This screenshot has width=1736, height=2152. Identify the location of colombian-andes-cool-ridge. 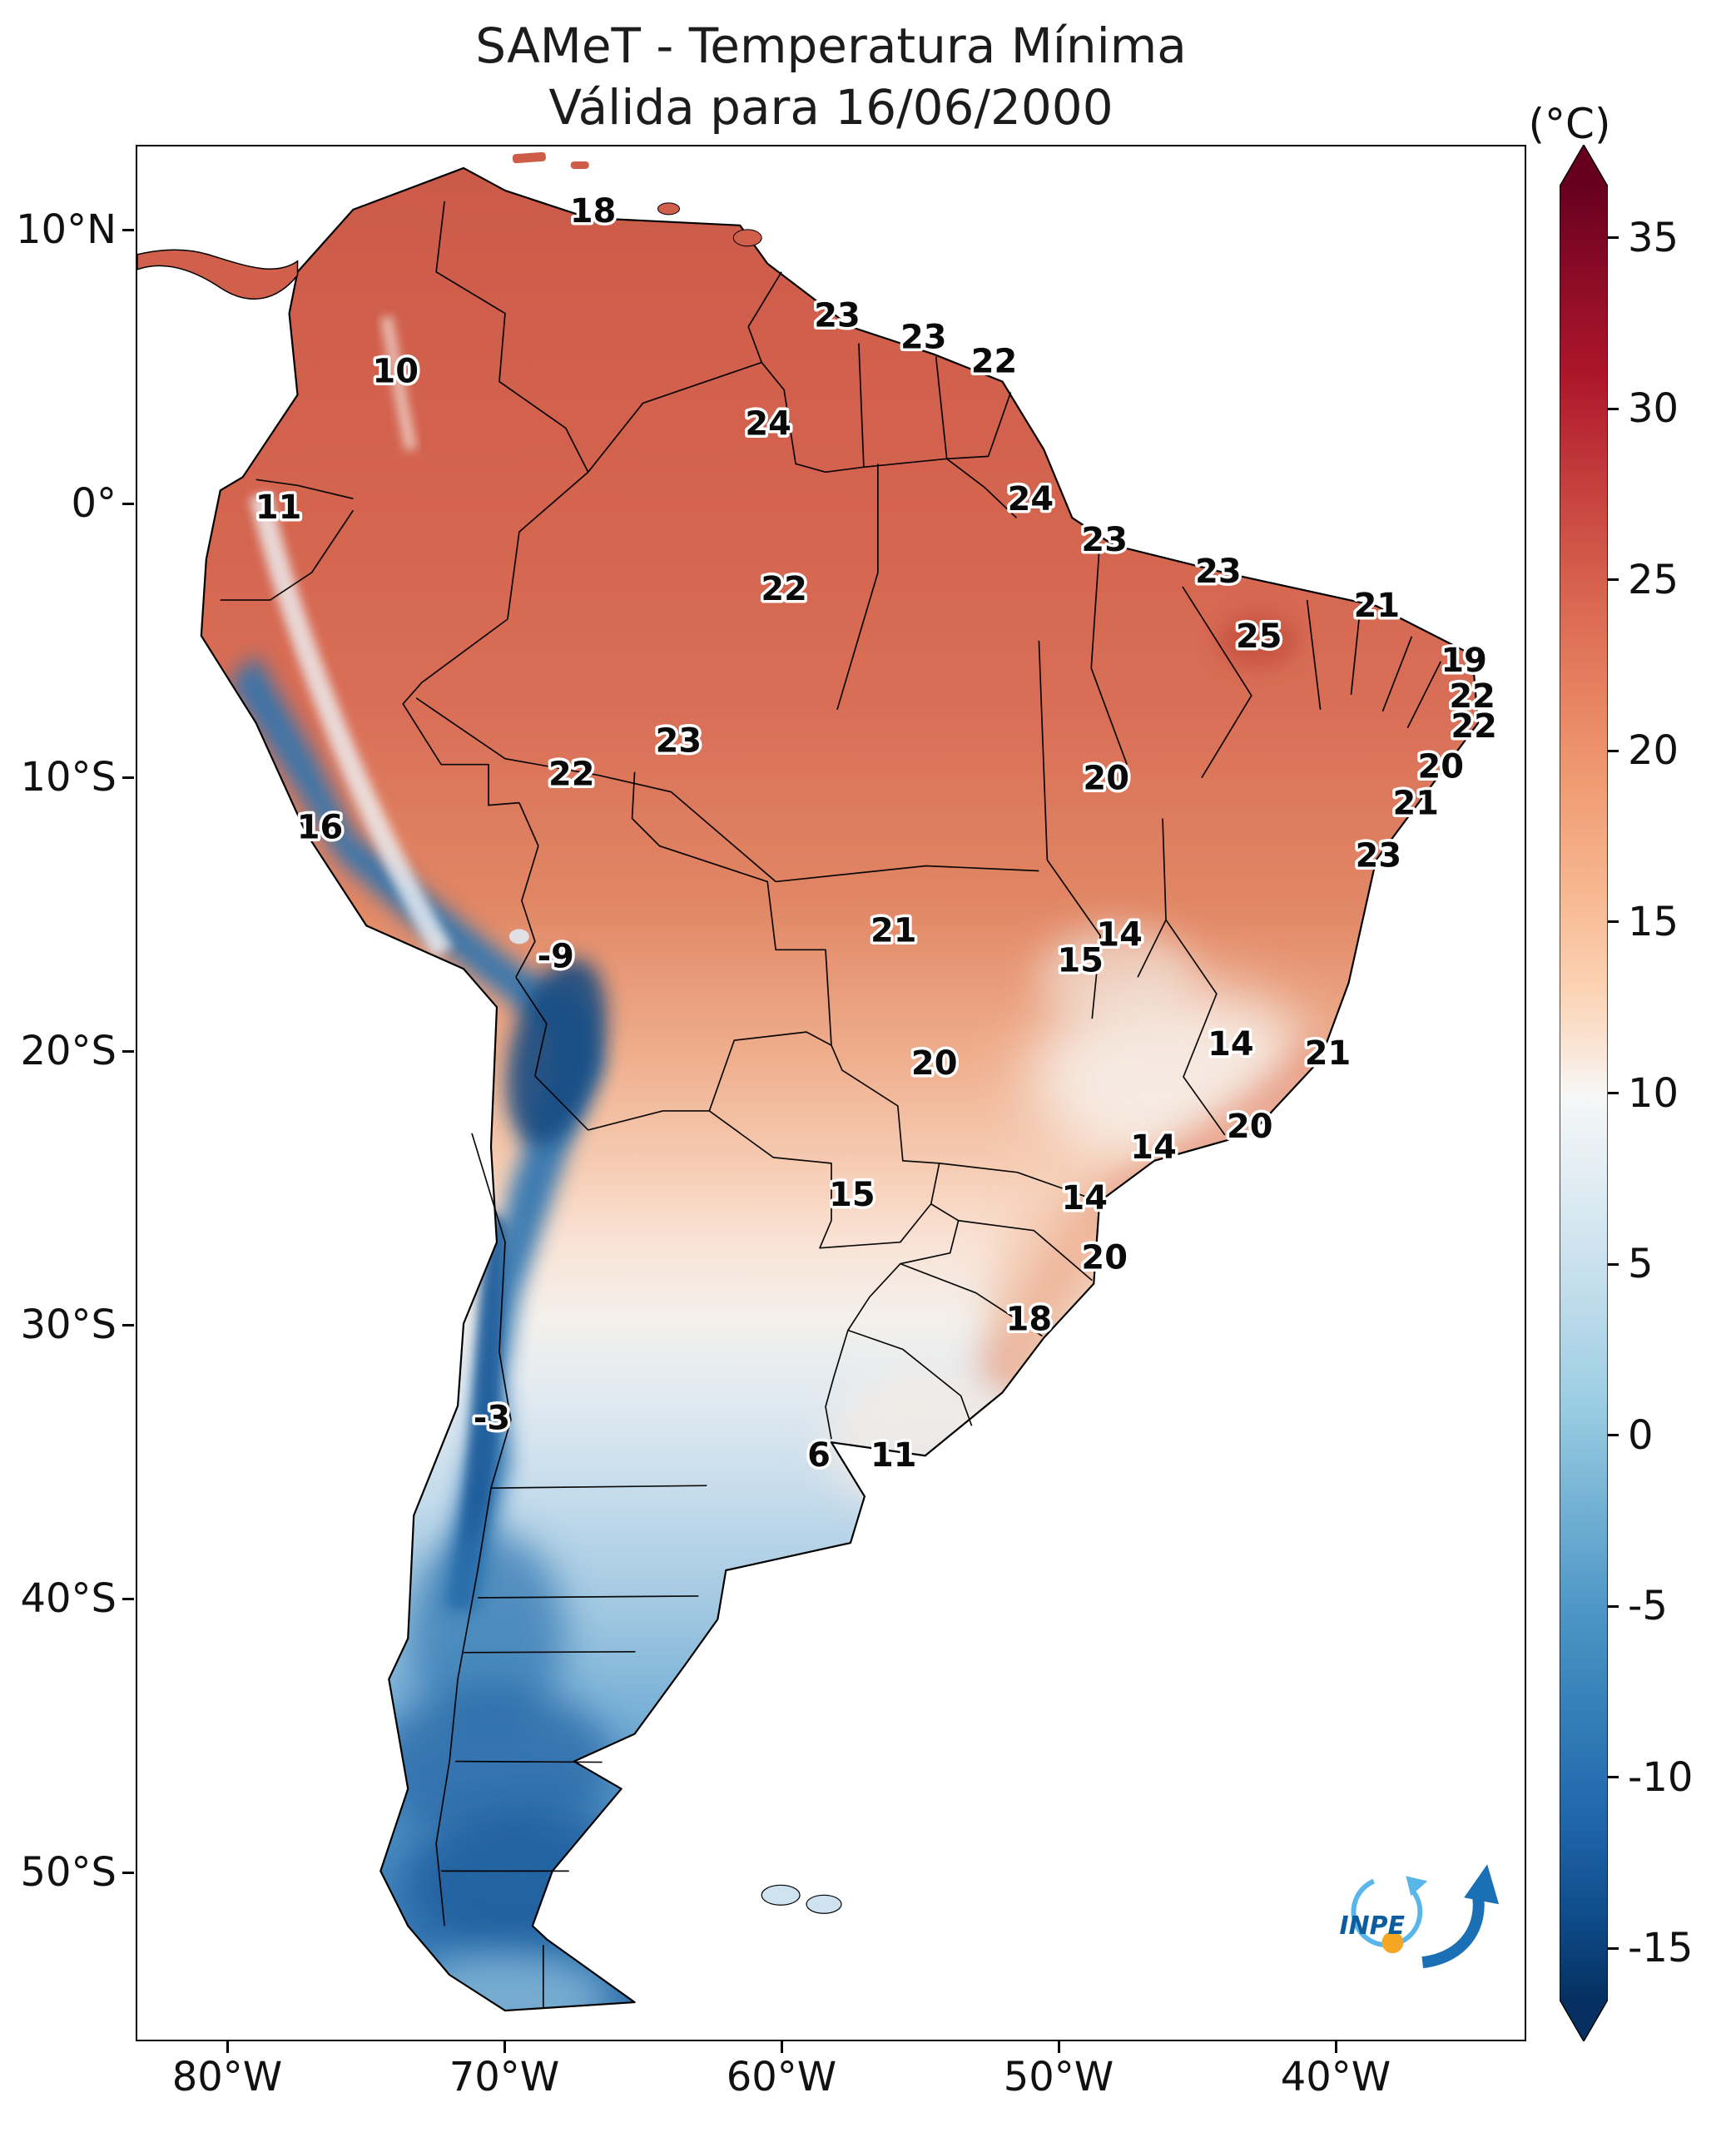
(399, 383).